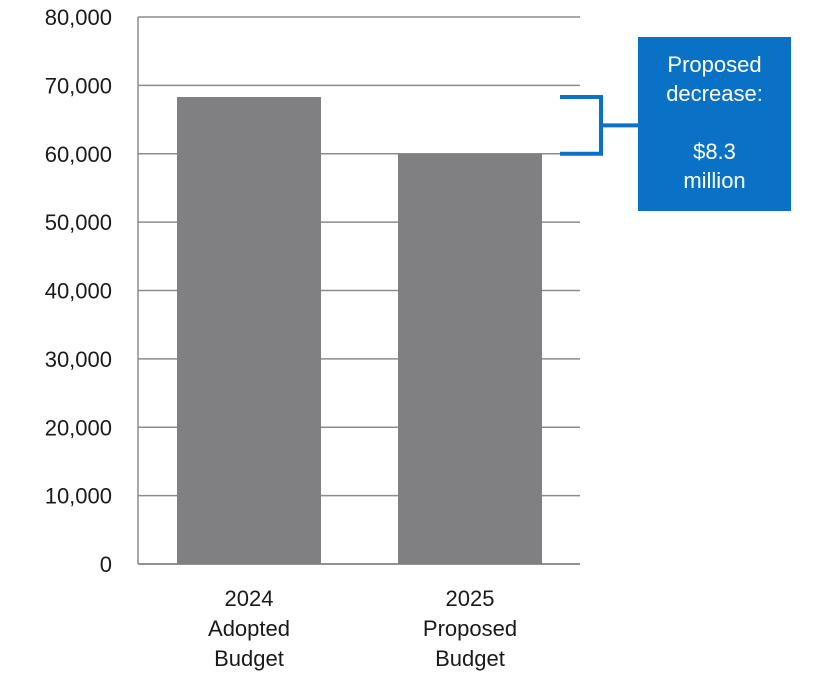 Image resolution: width=817 pixels, height=681 pixels. What do you see at coordinates (249, 628) in the screenshot?
I see `x-tick-label: 2024 Adopted Budget` at bounding box center [249, 628].